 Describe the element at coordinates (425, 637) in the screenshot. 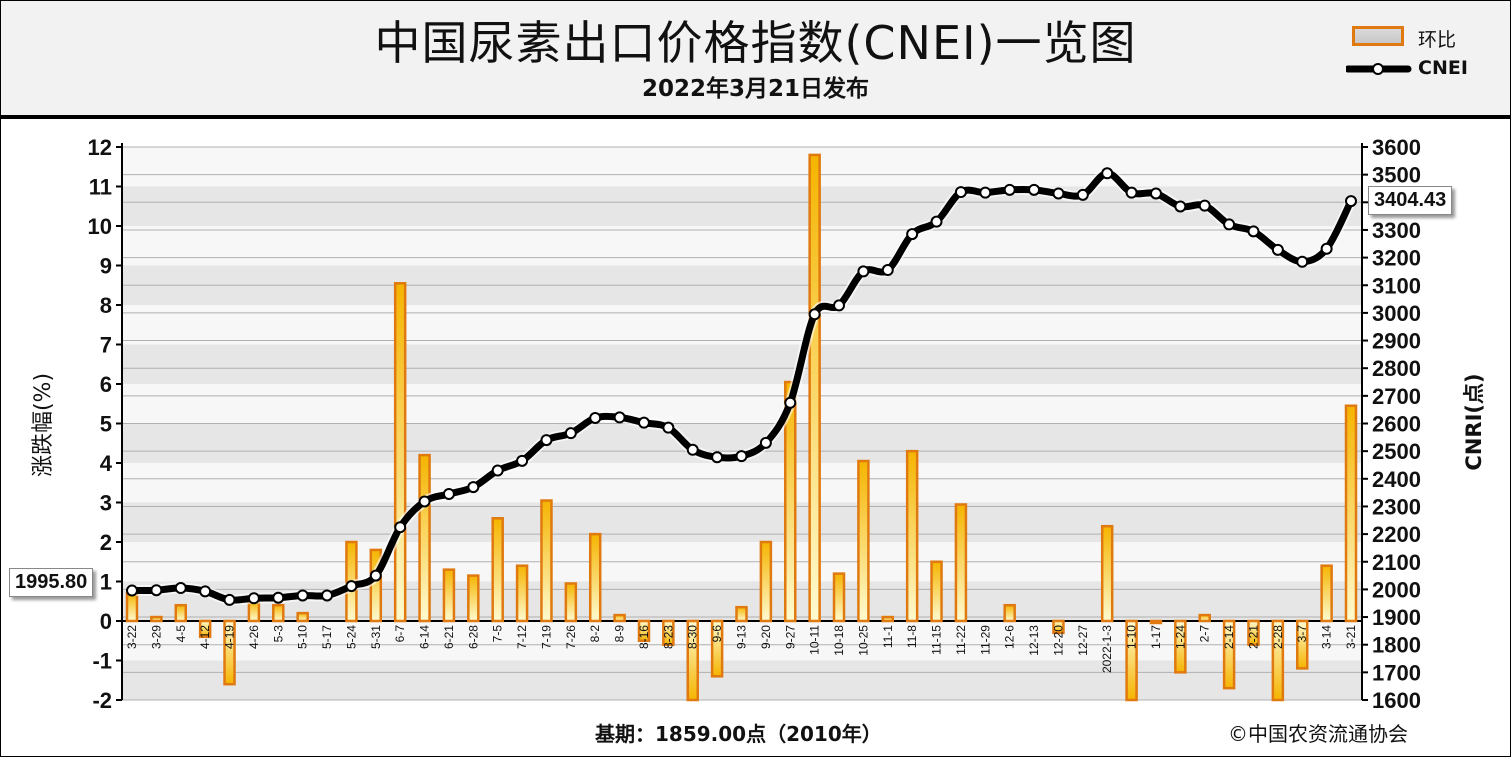

I see `x-tick-label: 6-14` at that location.